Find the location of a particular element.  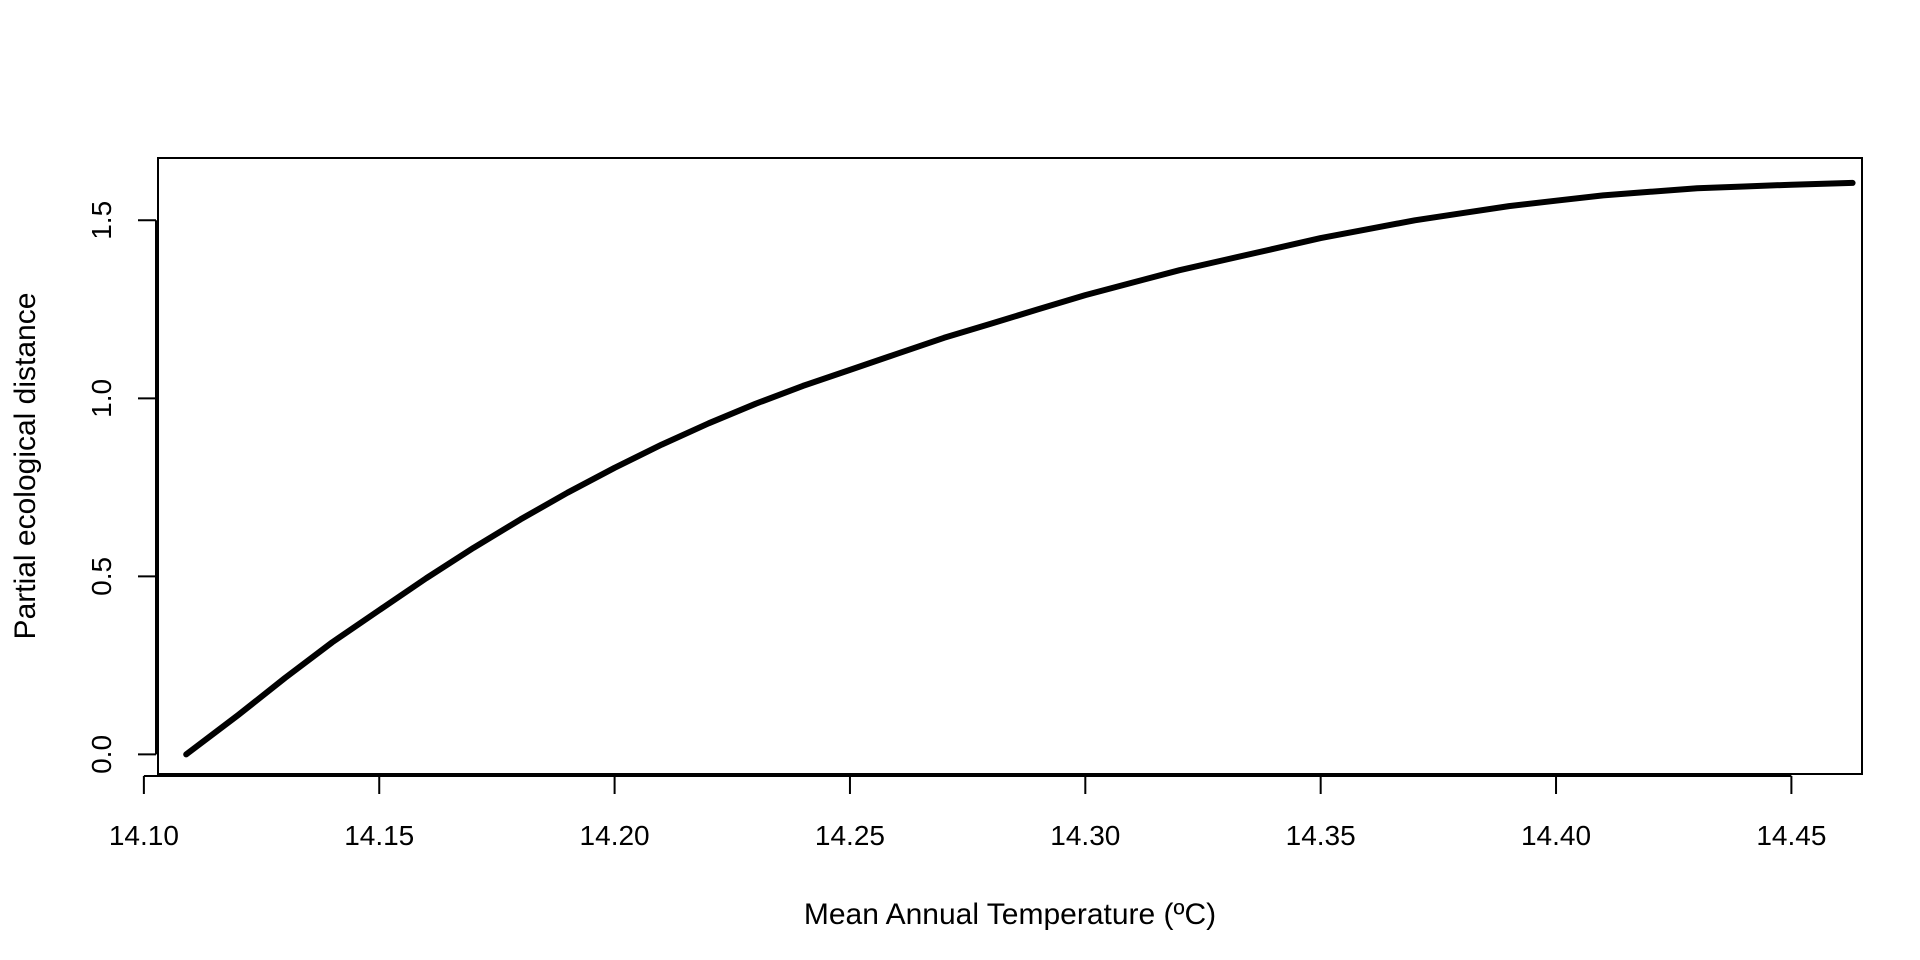

y-tick-label: 0.5 is located at coordinates (101, 576).